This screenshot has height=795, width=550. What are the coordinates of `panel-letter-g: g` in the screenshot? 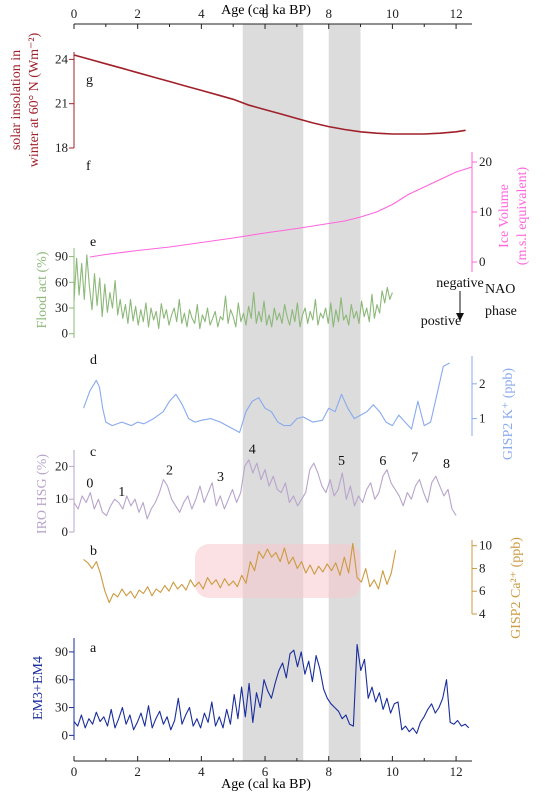 It's located at (89, 80).